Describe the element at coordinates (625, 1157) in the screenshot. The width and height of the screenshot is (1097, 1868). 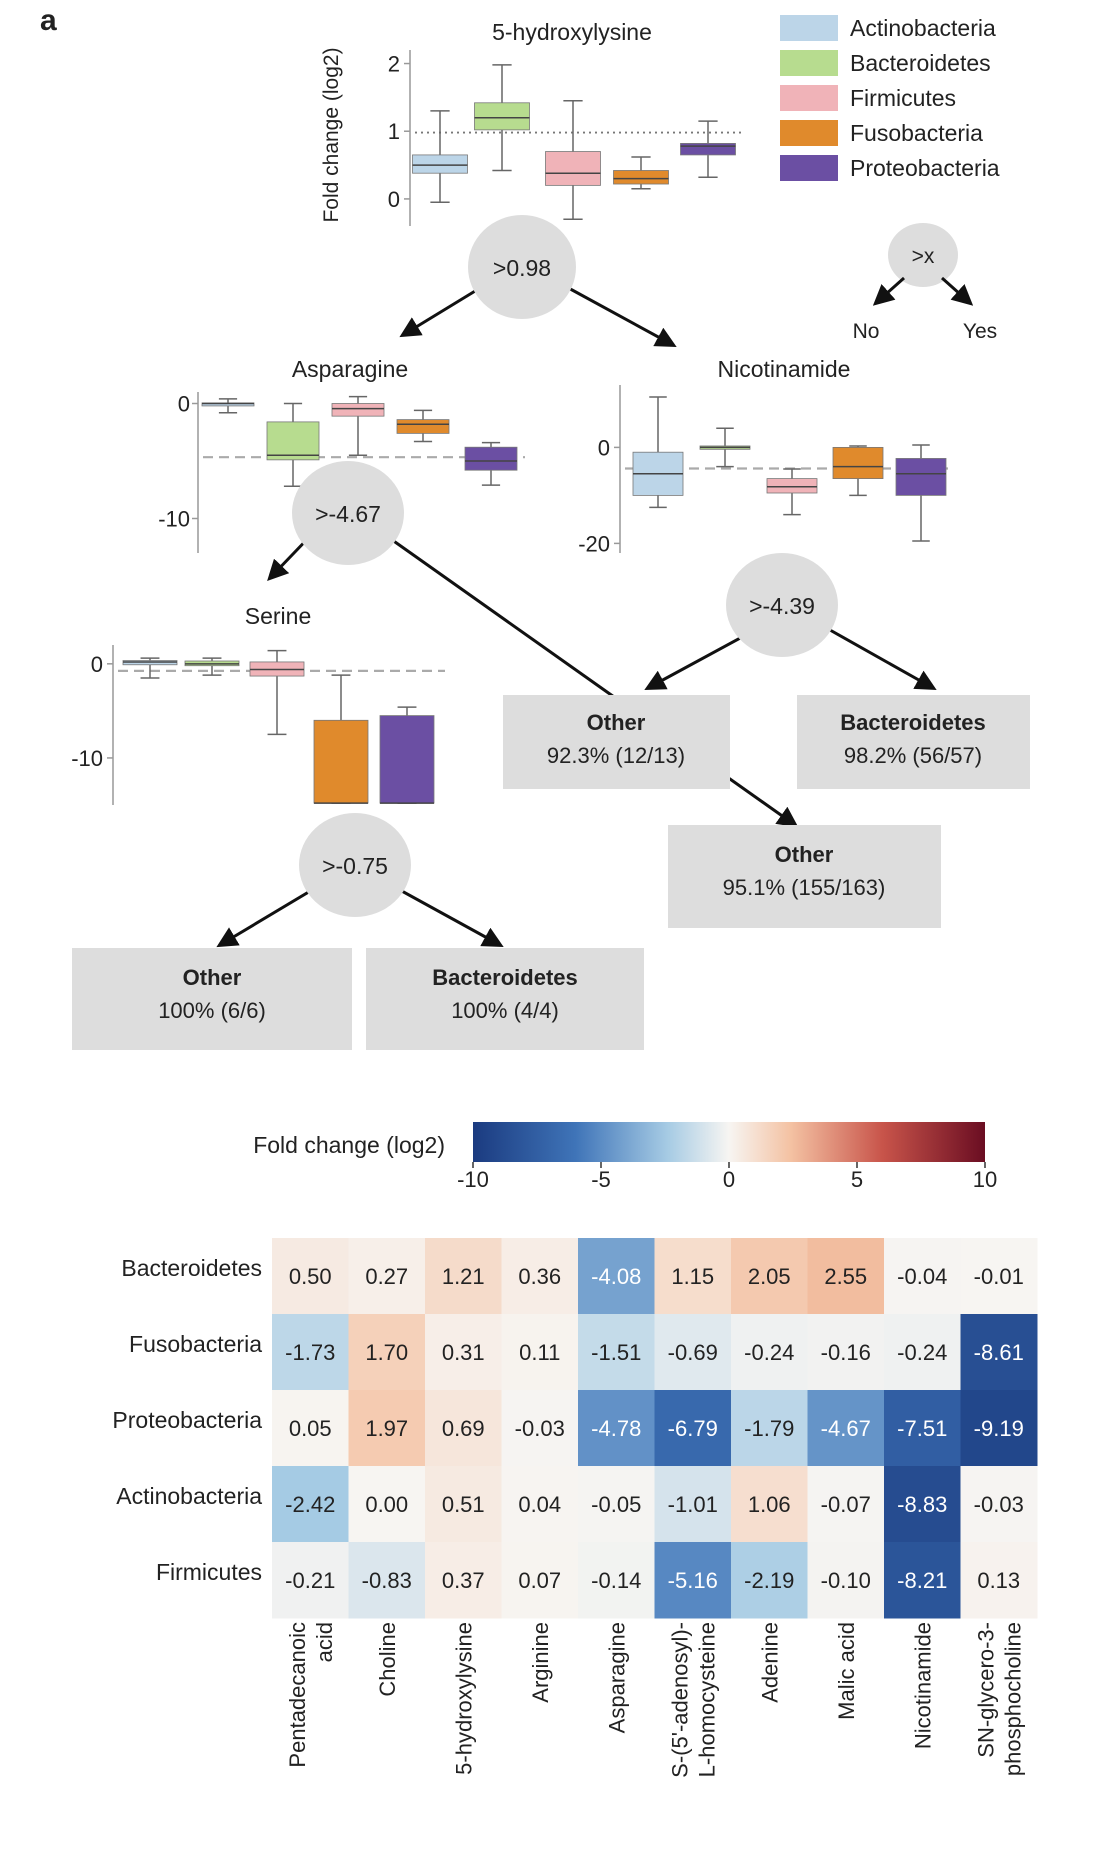
I see `colorbar: Fold change (log2) -10 -5 0 5 10` at that location.